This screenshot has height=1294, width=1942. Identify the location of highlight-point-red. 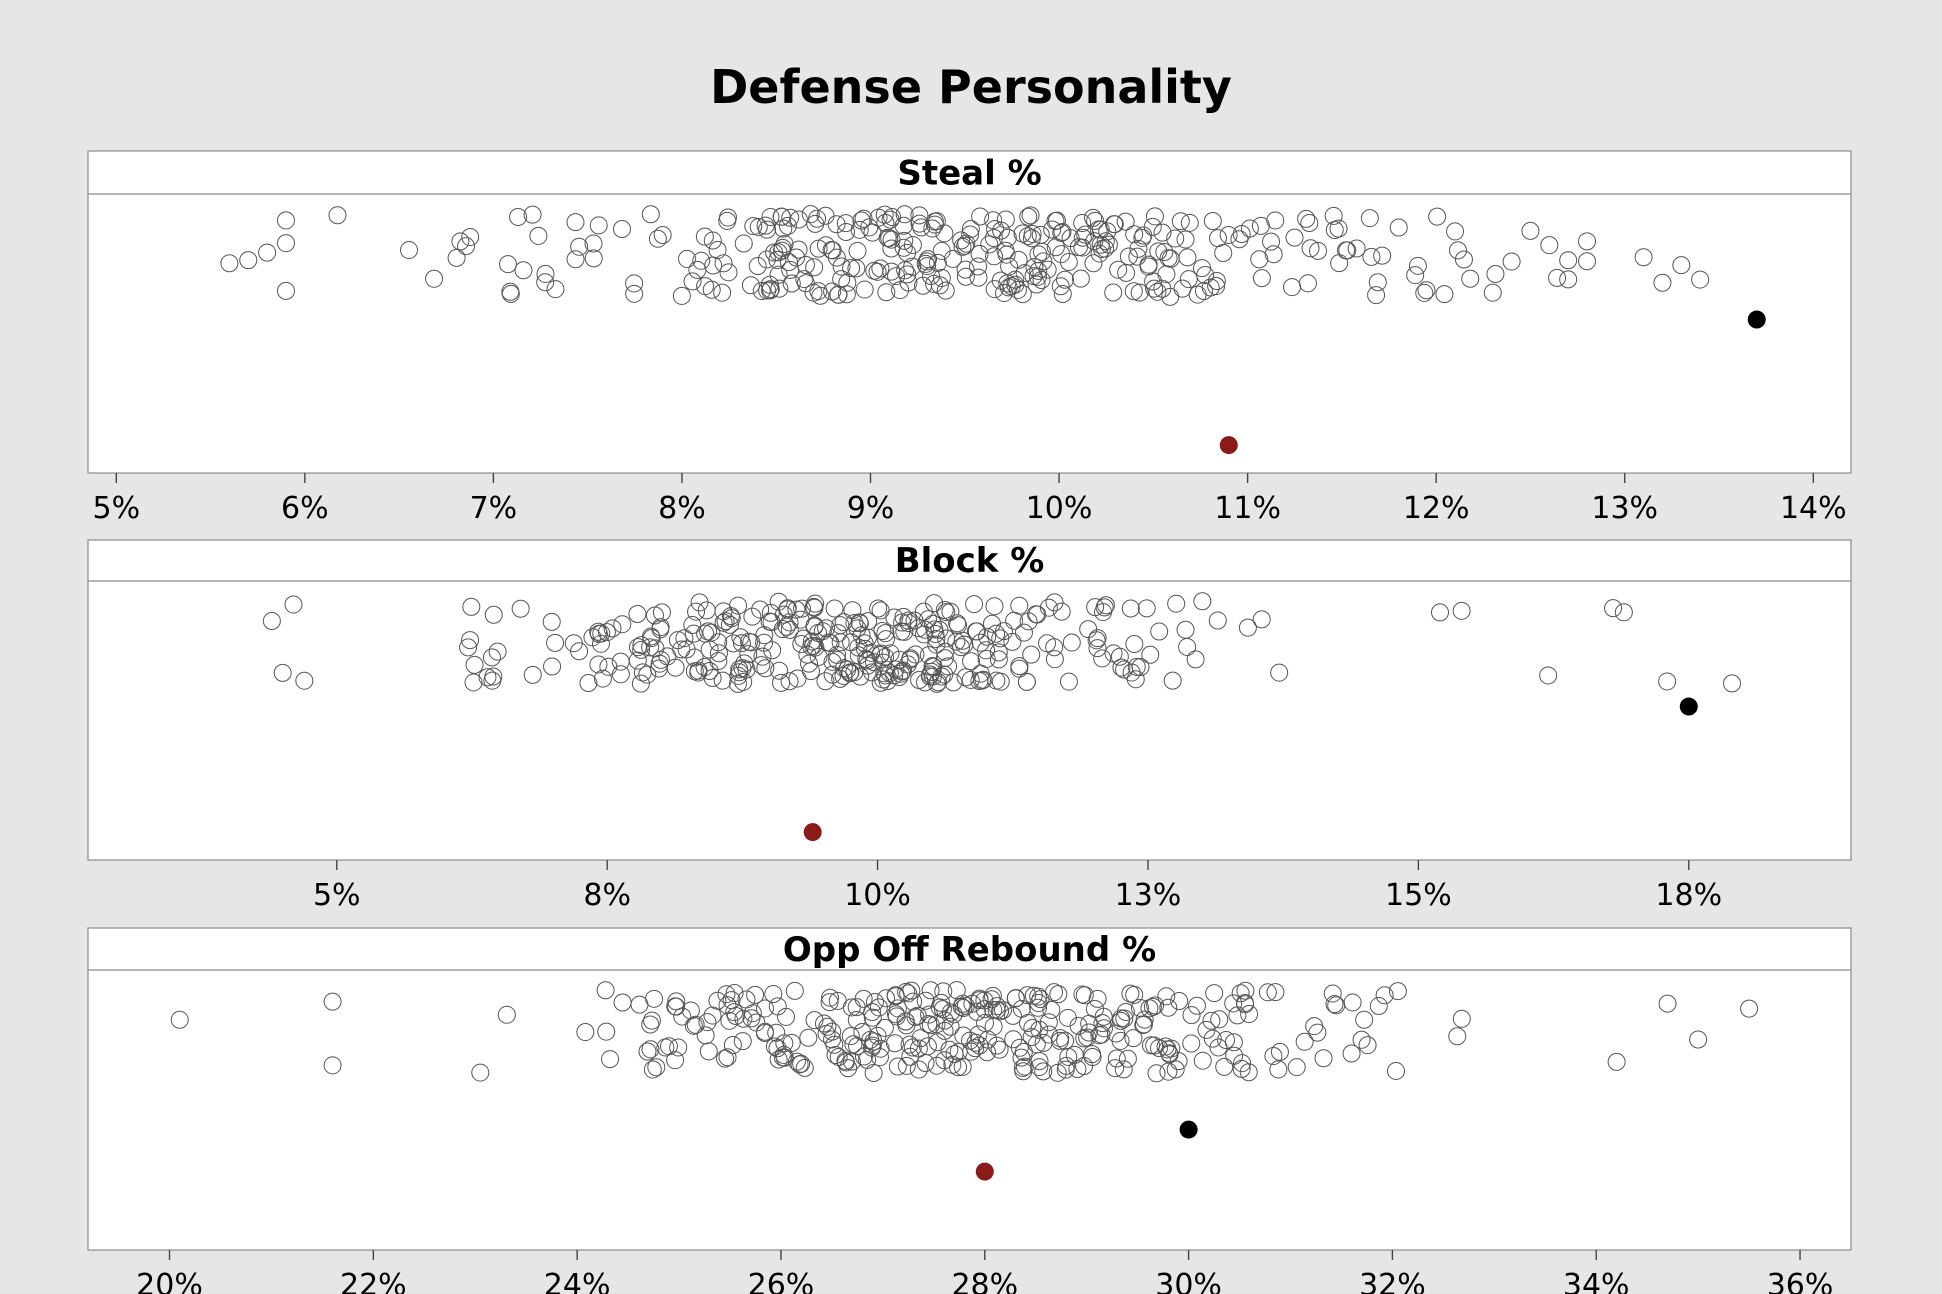
(1228, 445).